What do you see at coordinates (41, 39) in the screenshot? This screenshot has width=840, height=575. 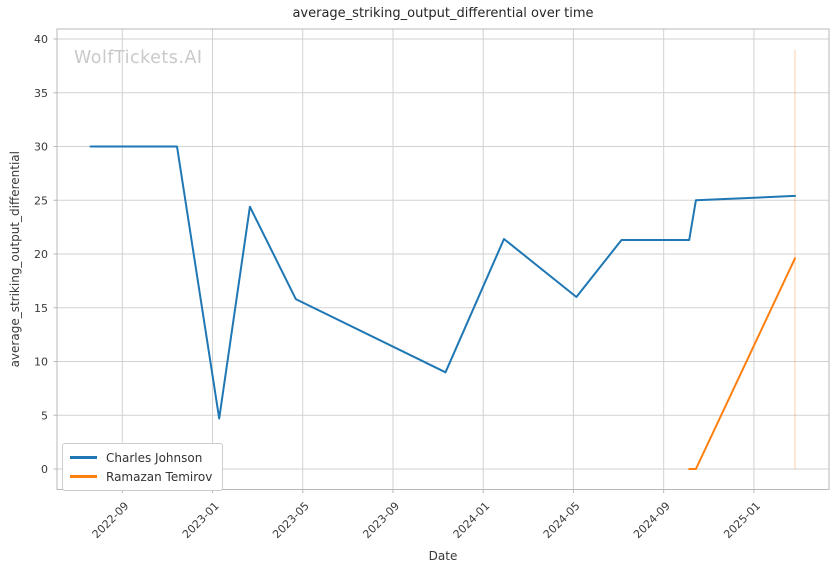 I see `y-tick-label: 40` at bounding box center [41, 39].